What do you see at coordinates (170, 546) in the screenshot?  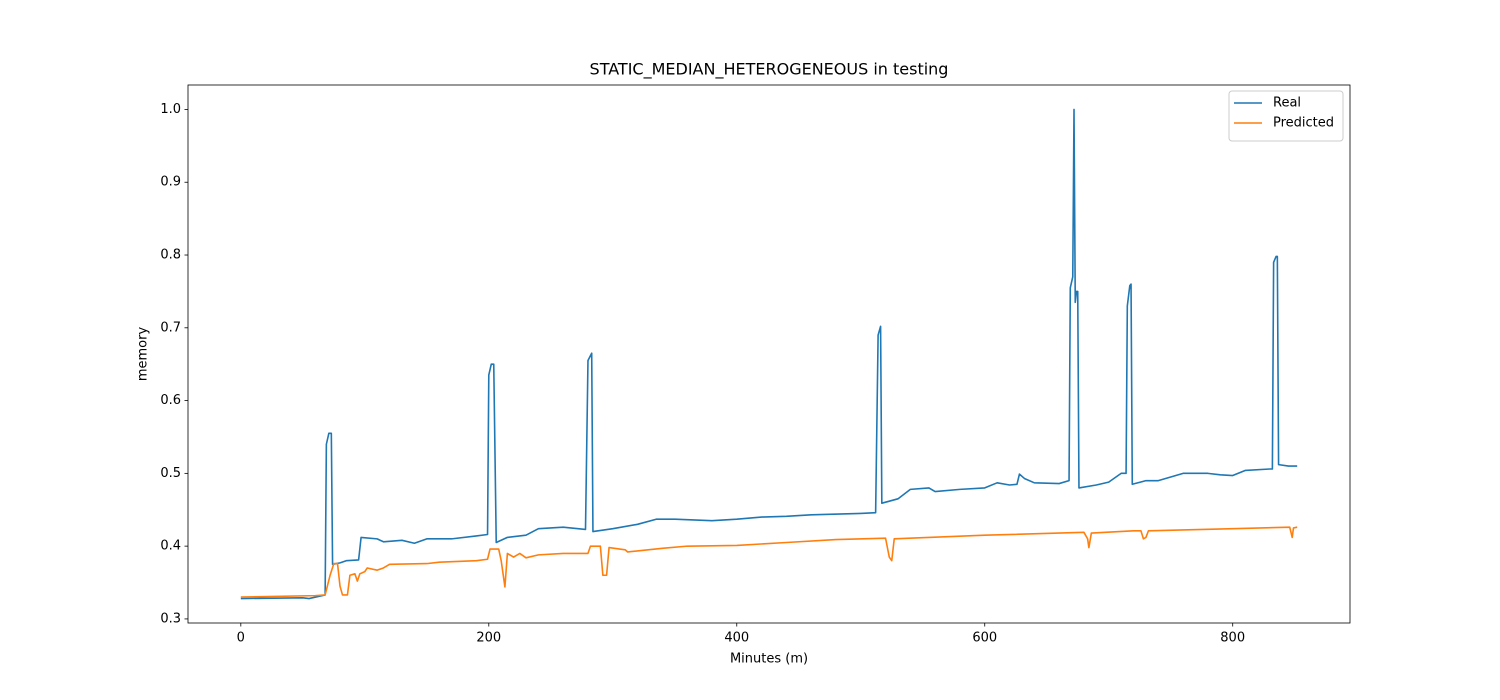 I see `y-tick-label: 0.4` at bounding box center [170, 546].